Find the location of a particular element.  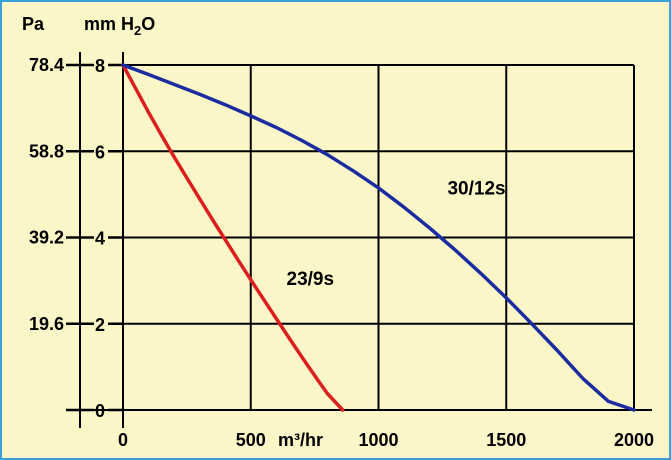

mm-axis-title-main: mm H is located at coordinates (109, 24).